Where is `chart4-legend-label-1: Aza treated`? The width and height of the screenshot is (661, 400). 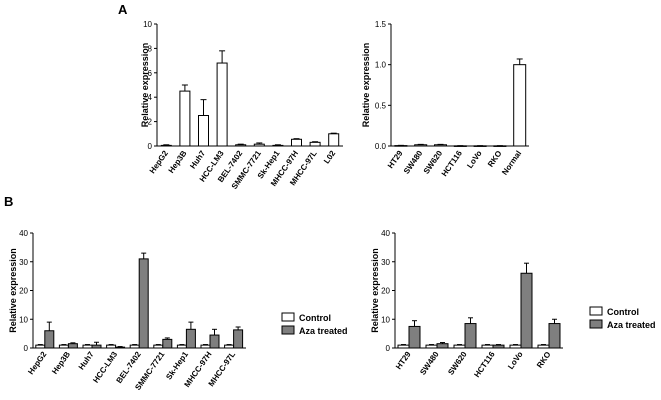 chart4-legend-label-1: Aza treated is located at coordinates (631, 325).